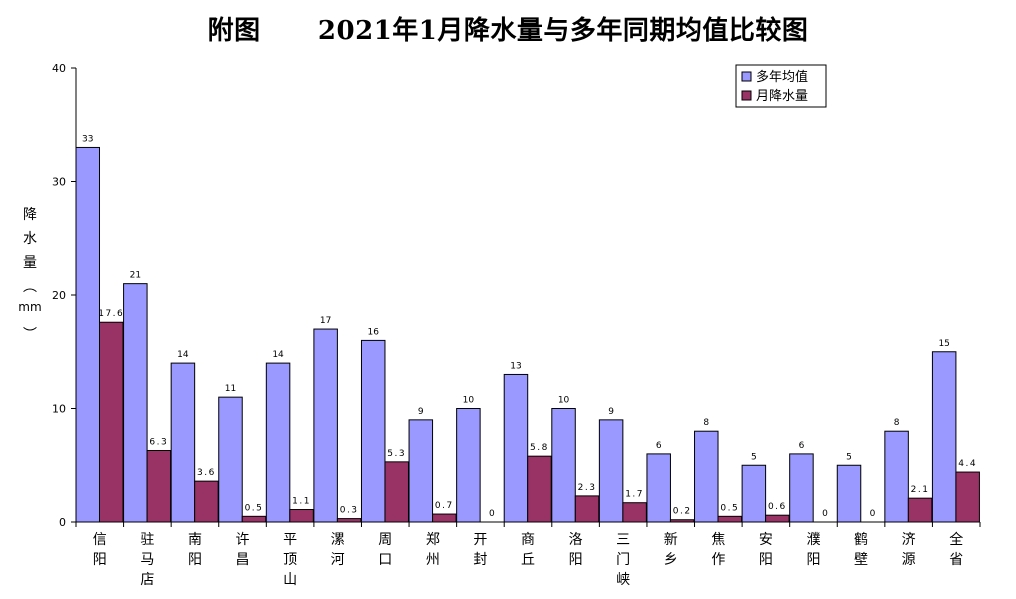 Image resolution: width=1016 pixels, height=599 pixels. I want to click on x-tick-label: 信阳, so click(100, 550).